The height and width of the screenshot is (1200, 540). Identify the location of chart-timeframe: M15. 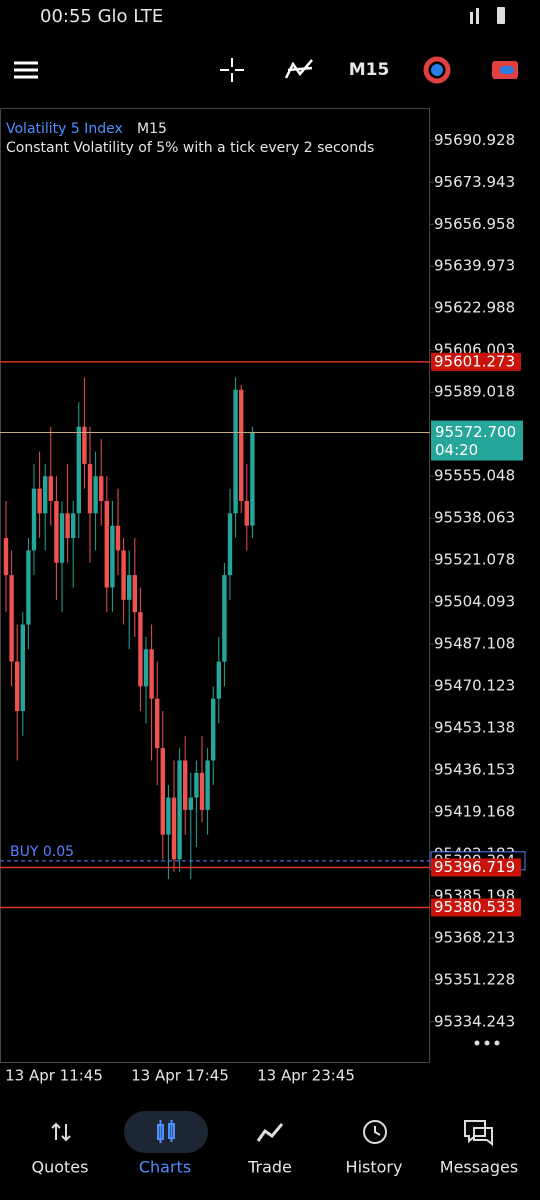
(152, 129).